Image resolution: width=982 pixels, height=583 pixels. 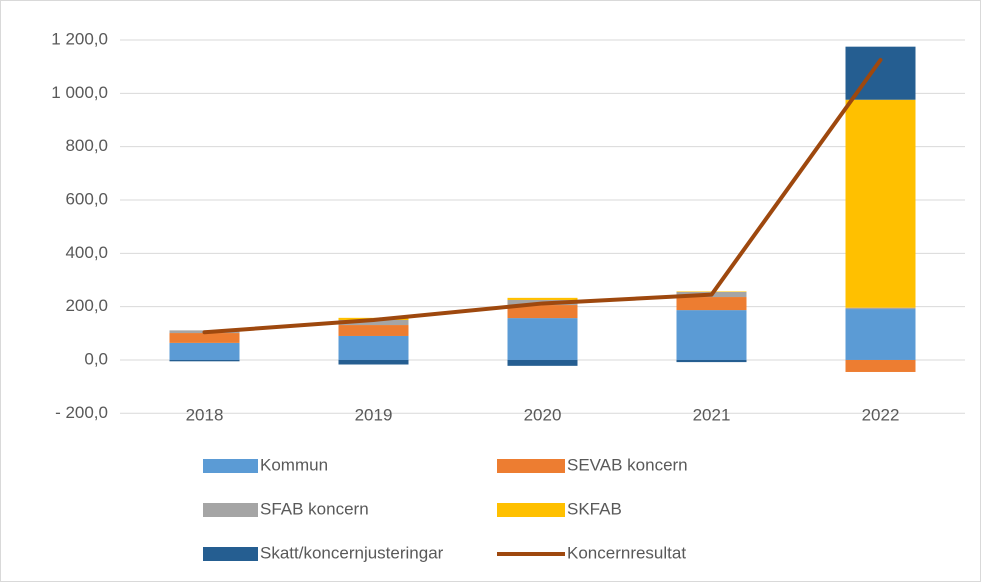 What do you see at coordinates (352, 552) in the screenshot?
I see `legend-label: Skatt/koncernjusteringar` at bounding box center [352, 552].